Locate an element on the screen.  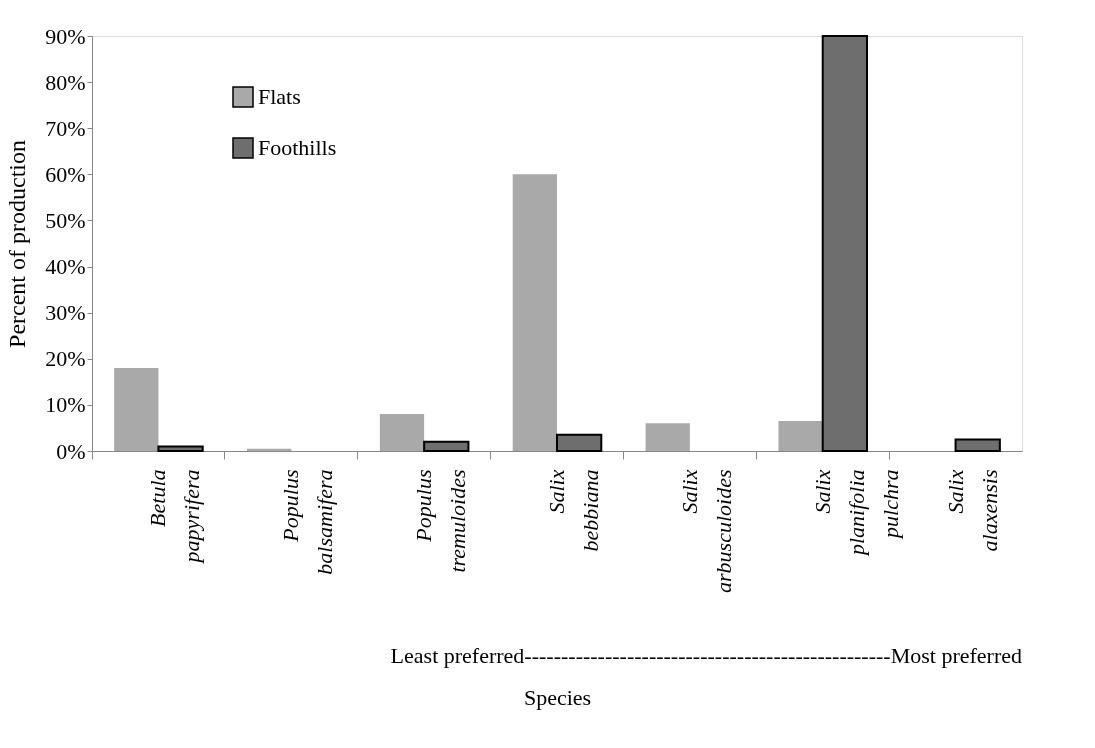
y-tick-label: 60% is located at coordinates (65, 174).